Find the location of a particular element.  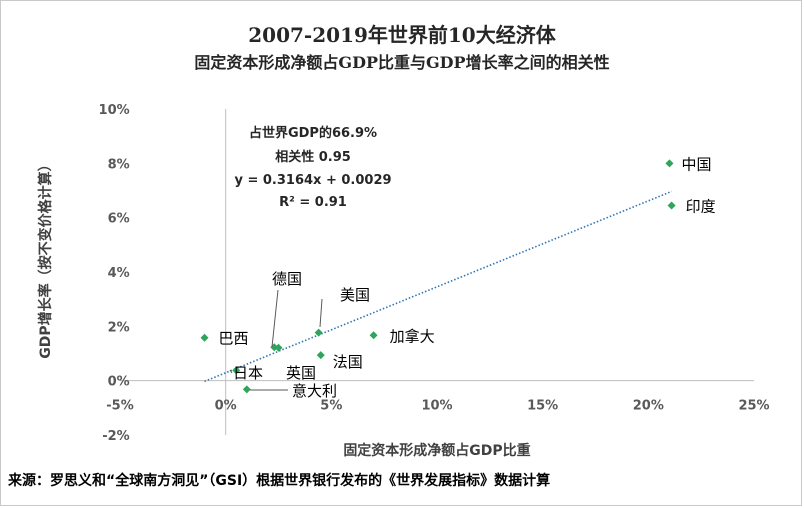

point-label: 加拿大 is located at coordinates (412, 336).